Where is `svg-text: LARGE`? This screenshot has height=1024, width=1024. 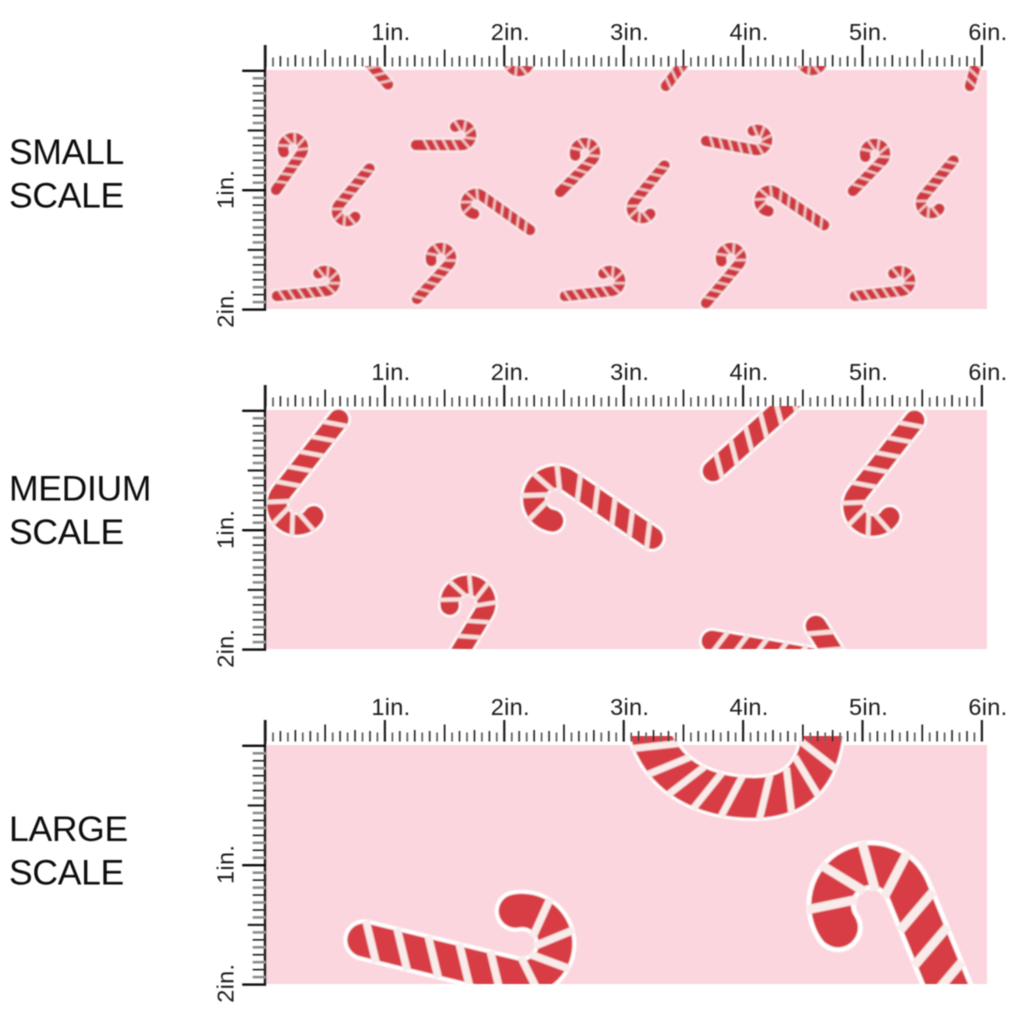
svg-text: LARGE is located at coordinates (68, 829).